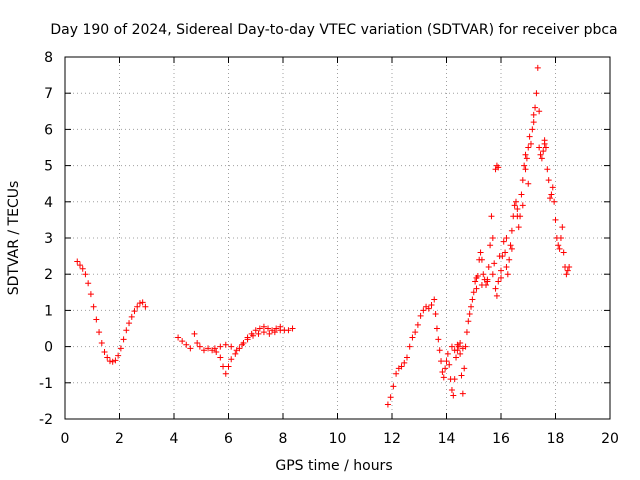 This screenshot has width=640, height=480. Describe the element at coordinates (392, 439) in the screenshot. I see `x-tick-label: 12` at that location.